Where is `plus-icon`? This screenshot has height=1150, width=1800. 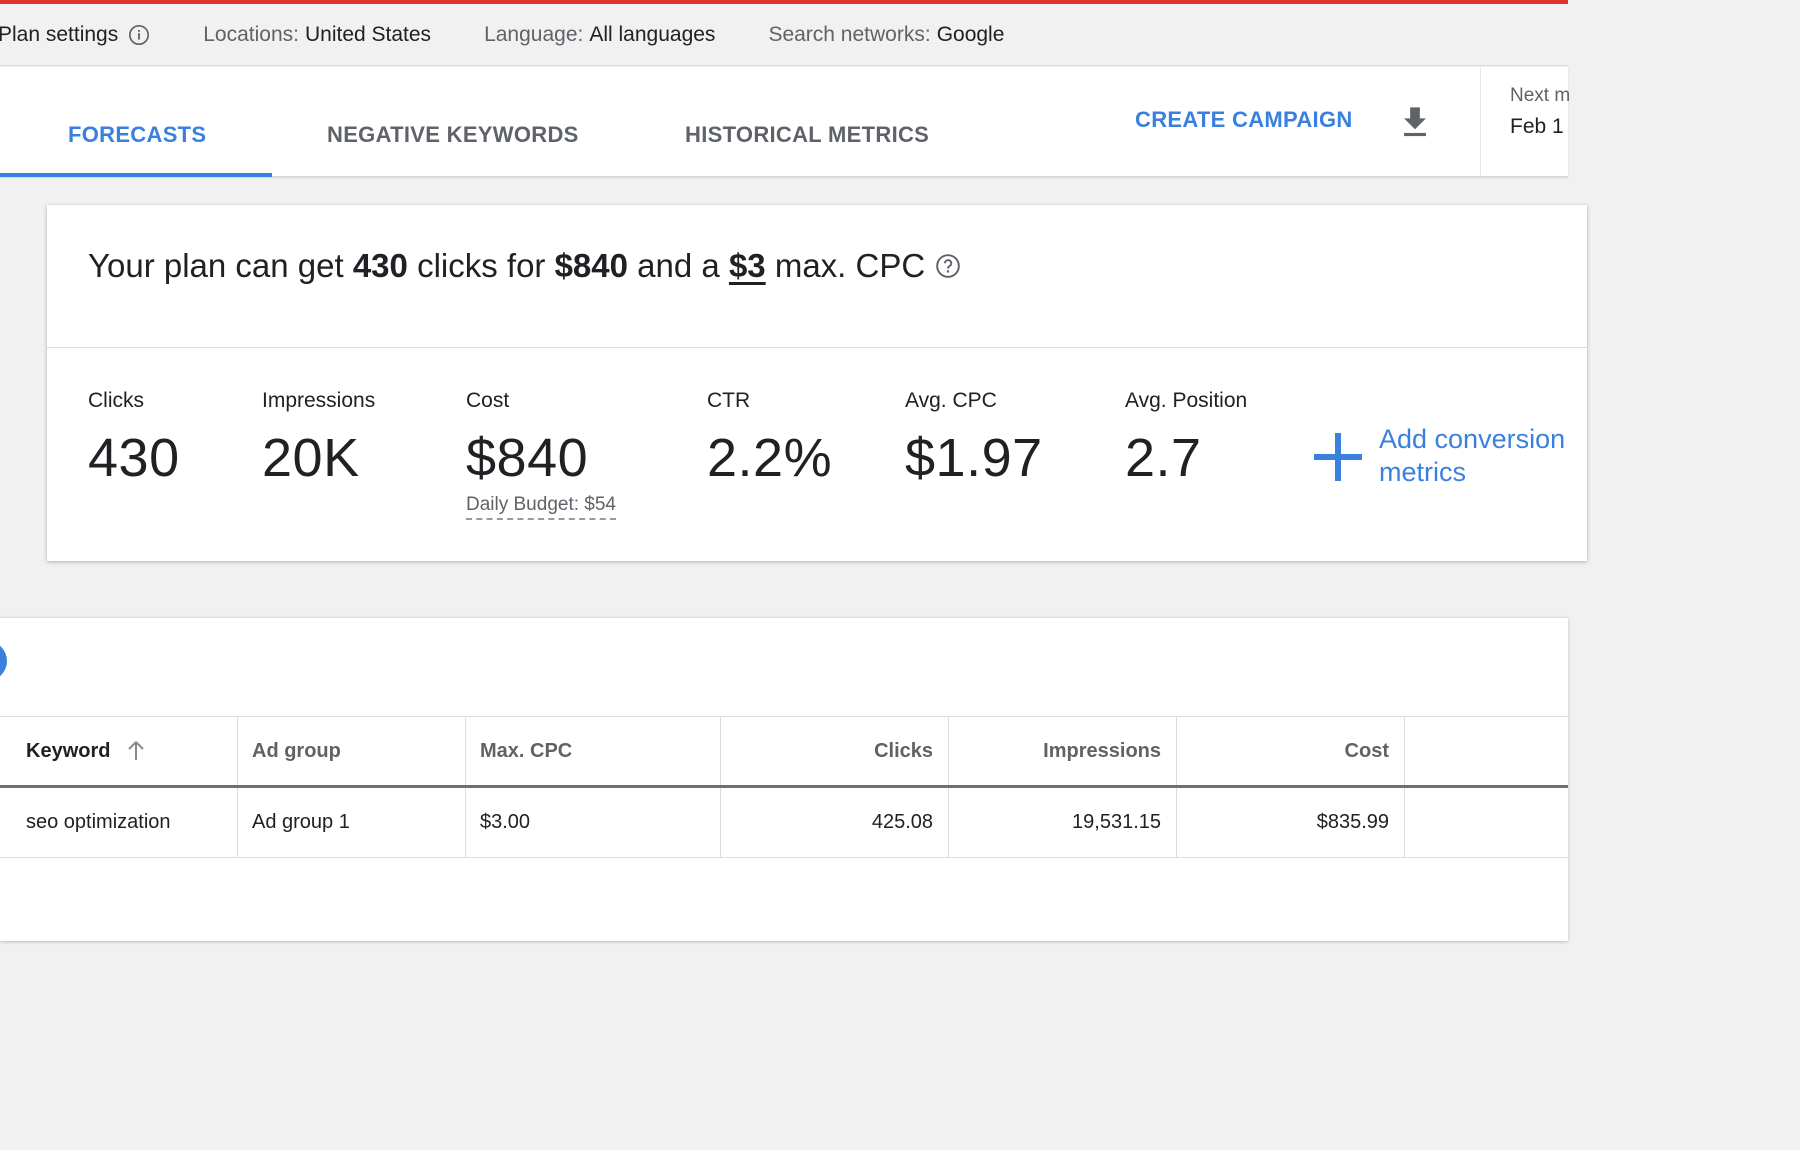
plus-icon is located at coordinates (1338, 457).